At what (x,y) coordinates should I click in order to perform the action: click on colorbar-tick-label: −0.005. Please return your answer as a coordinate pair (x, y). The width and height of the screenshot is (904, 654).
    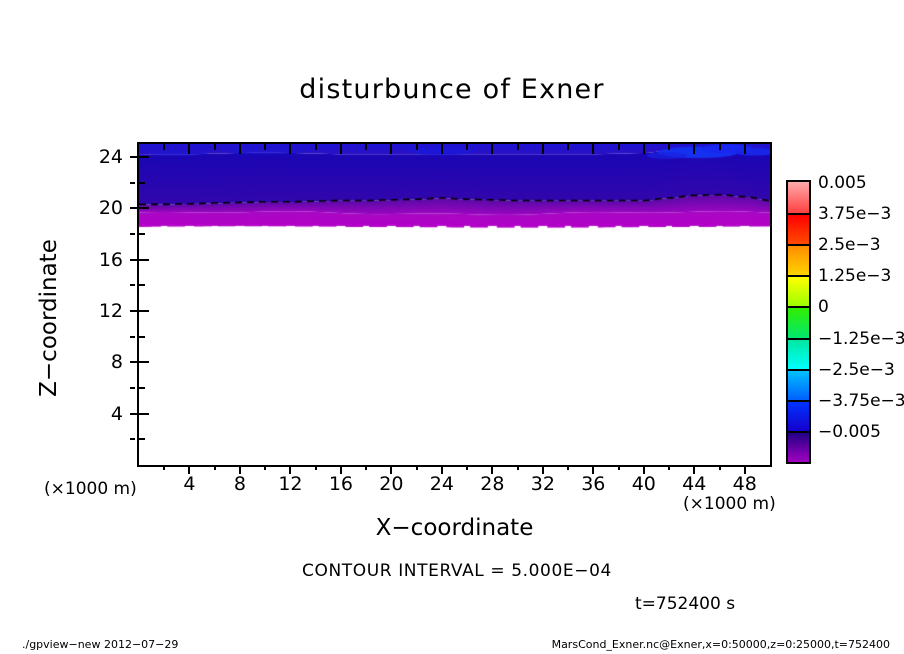
    Looking at the image, I should click on (849, 431).